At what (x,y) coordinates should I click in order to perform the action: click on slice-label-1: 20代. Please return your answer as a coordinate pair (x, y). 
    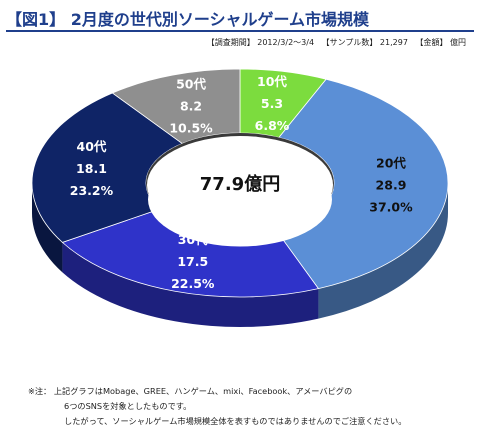
    Looking at the image, I should click on (391, 163).